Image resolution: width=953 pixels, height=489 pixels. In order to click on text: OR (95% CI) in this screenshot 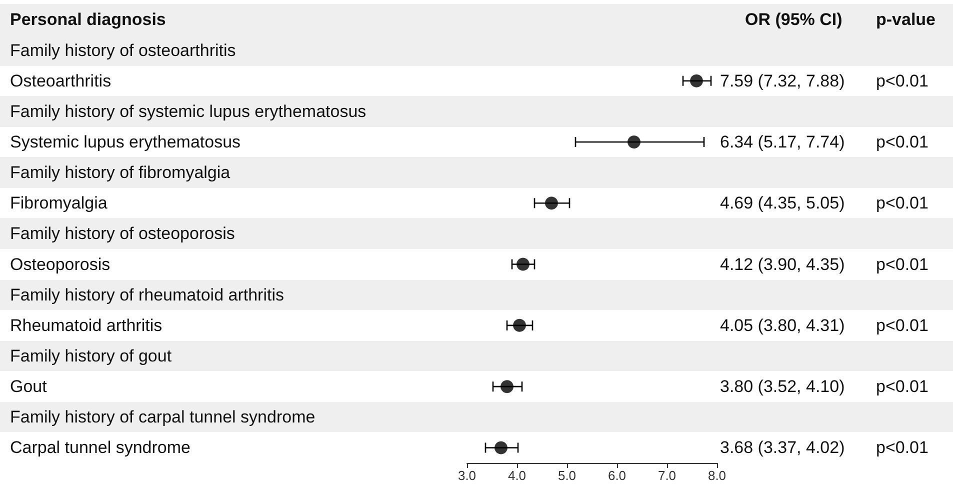, I will do `click(793, 19)`.